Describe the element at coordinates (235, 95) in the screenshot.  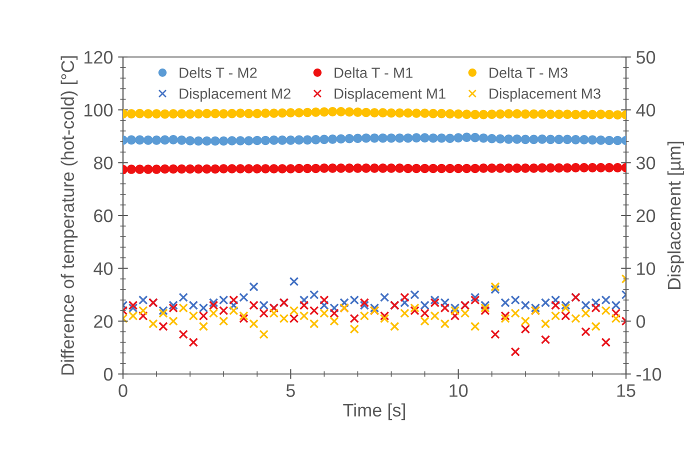
I see `legend-label: Displacement M2` at that location.